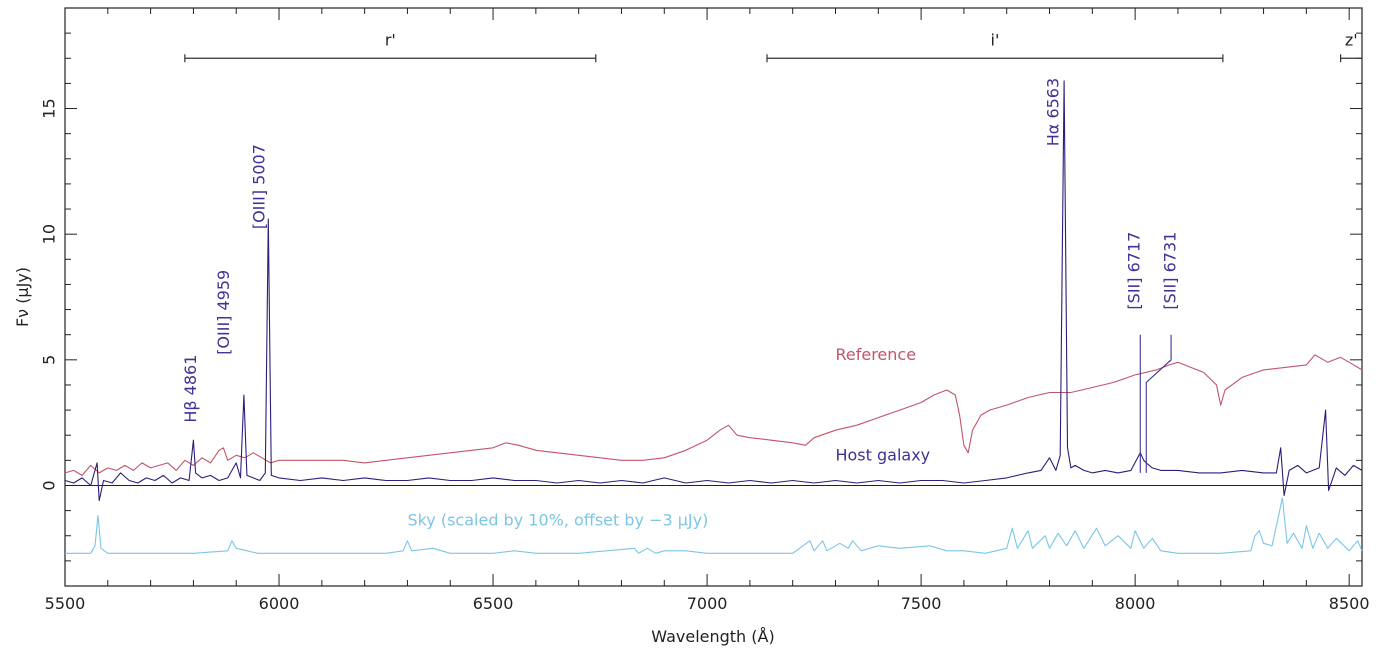 The image size is (1387, 648). Describe the element at coordinates (1170, 271) in the screenshot. I see `line-label: [SII] 6731` at that location.